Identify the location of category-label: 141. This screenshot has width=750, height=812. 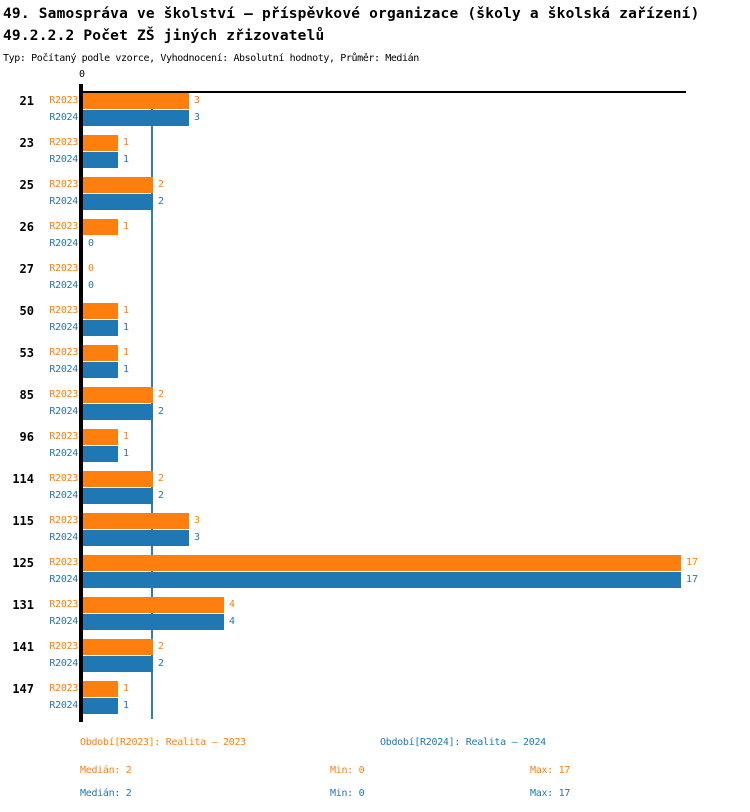
(23, 647).